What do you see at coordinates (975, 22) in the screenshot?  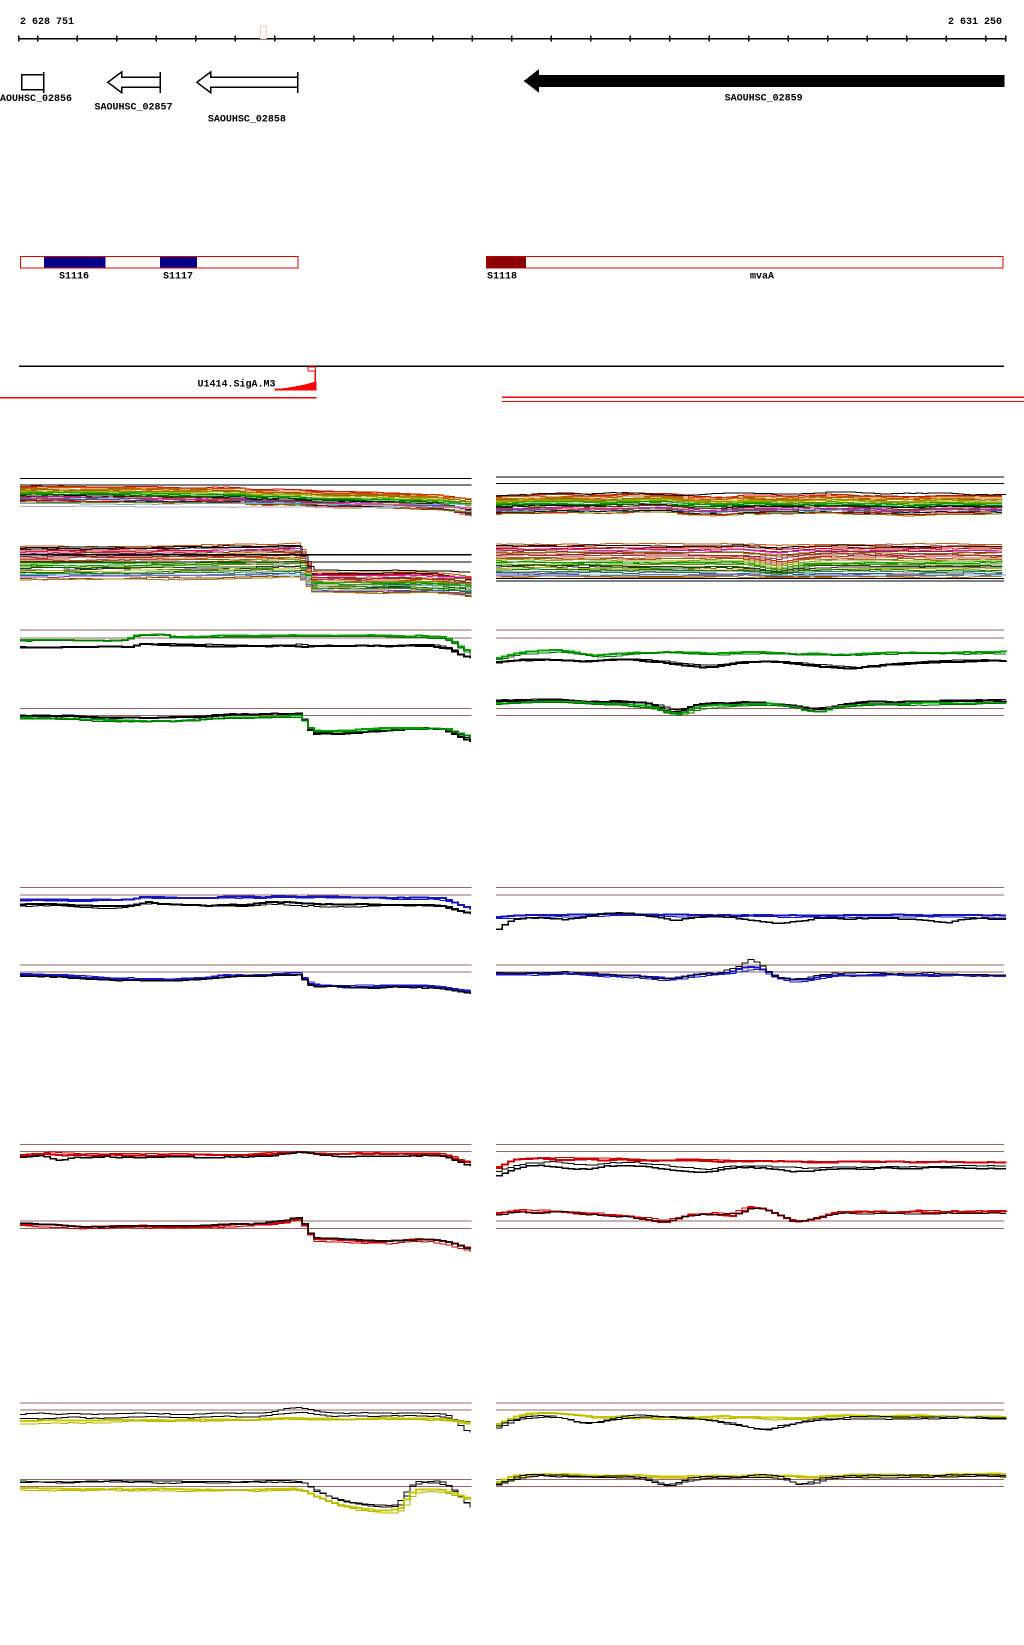 I see `svg-text: 2 631 250` at bounding box center [975, 22].